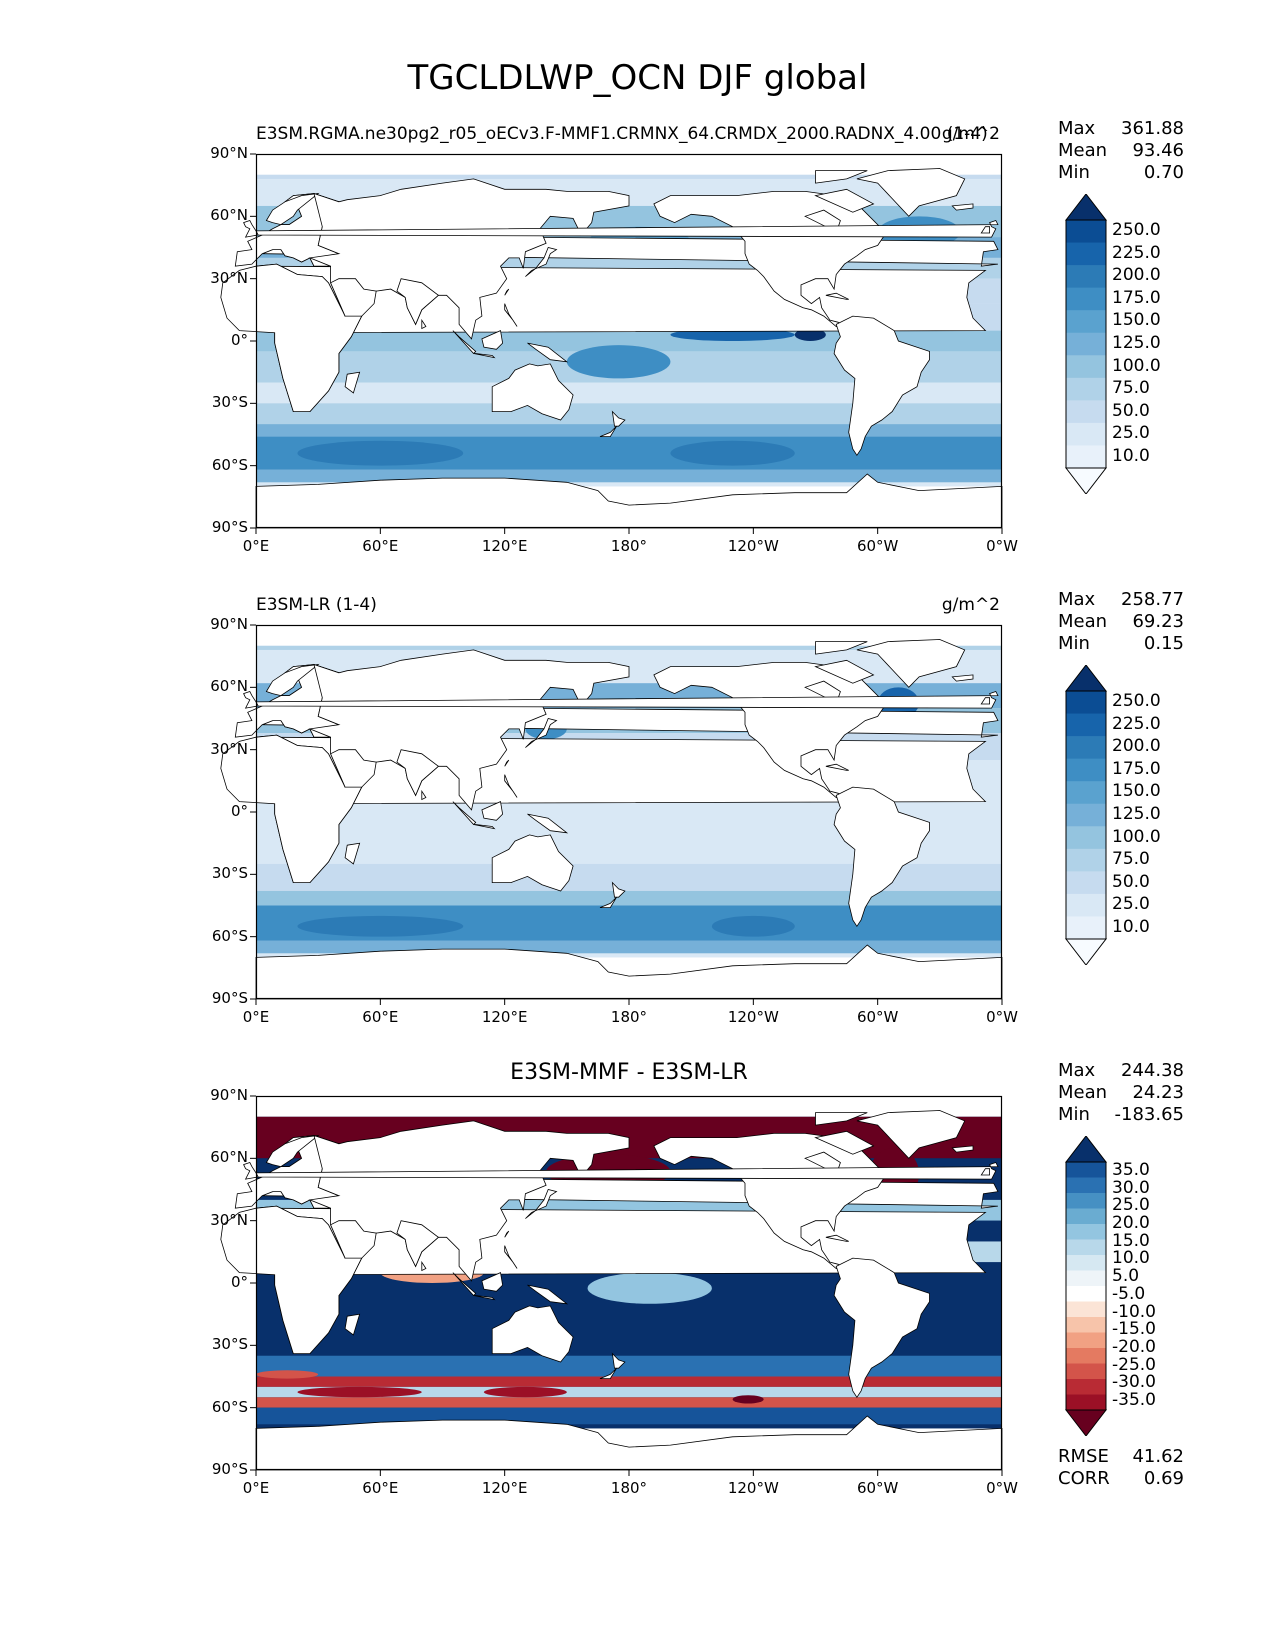 This screenshot has width=1275, height=1650. Describe the element at coordinates (1149, 1114) in the screenshot. I see `stat-value: -183.65` at that location.